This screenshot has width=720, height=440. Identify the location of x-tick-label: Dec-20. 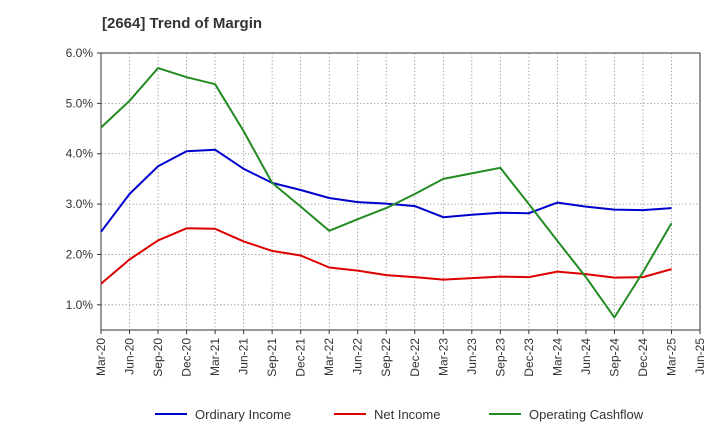
(187, 357).